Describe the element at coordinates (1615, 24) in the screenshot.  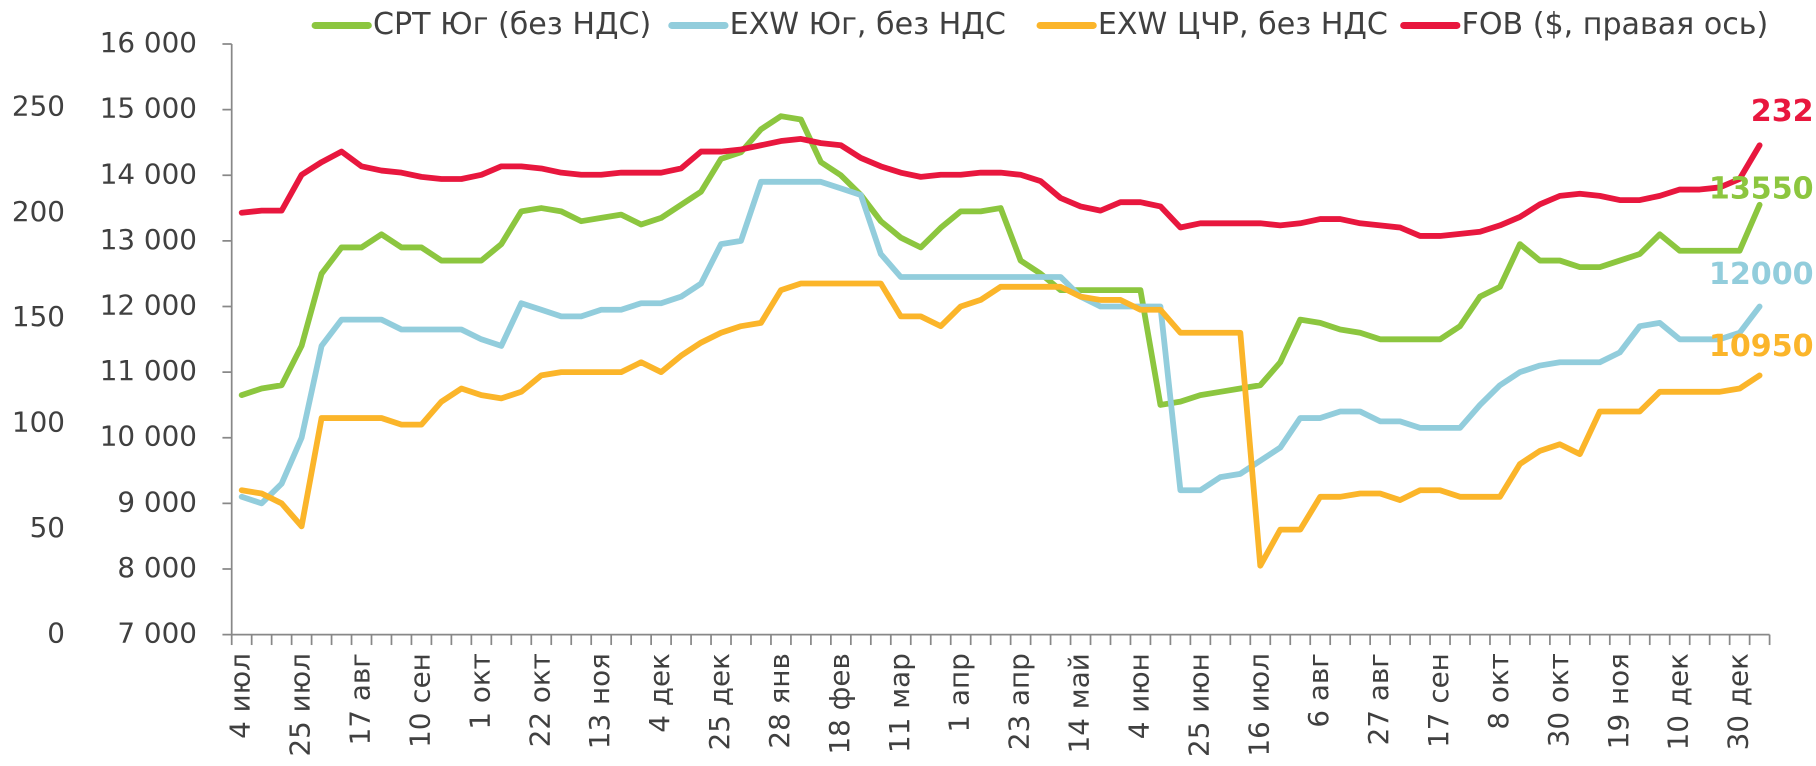
I see `legend-label: FOB ($, правая ось)` at that location.